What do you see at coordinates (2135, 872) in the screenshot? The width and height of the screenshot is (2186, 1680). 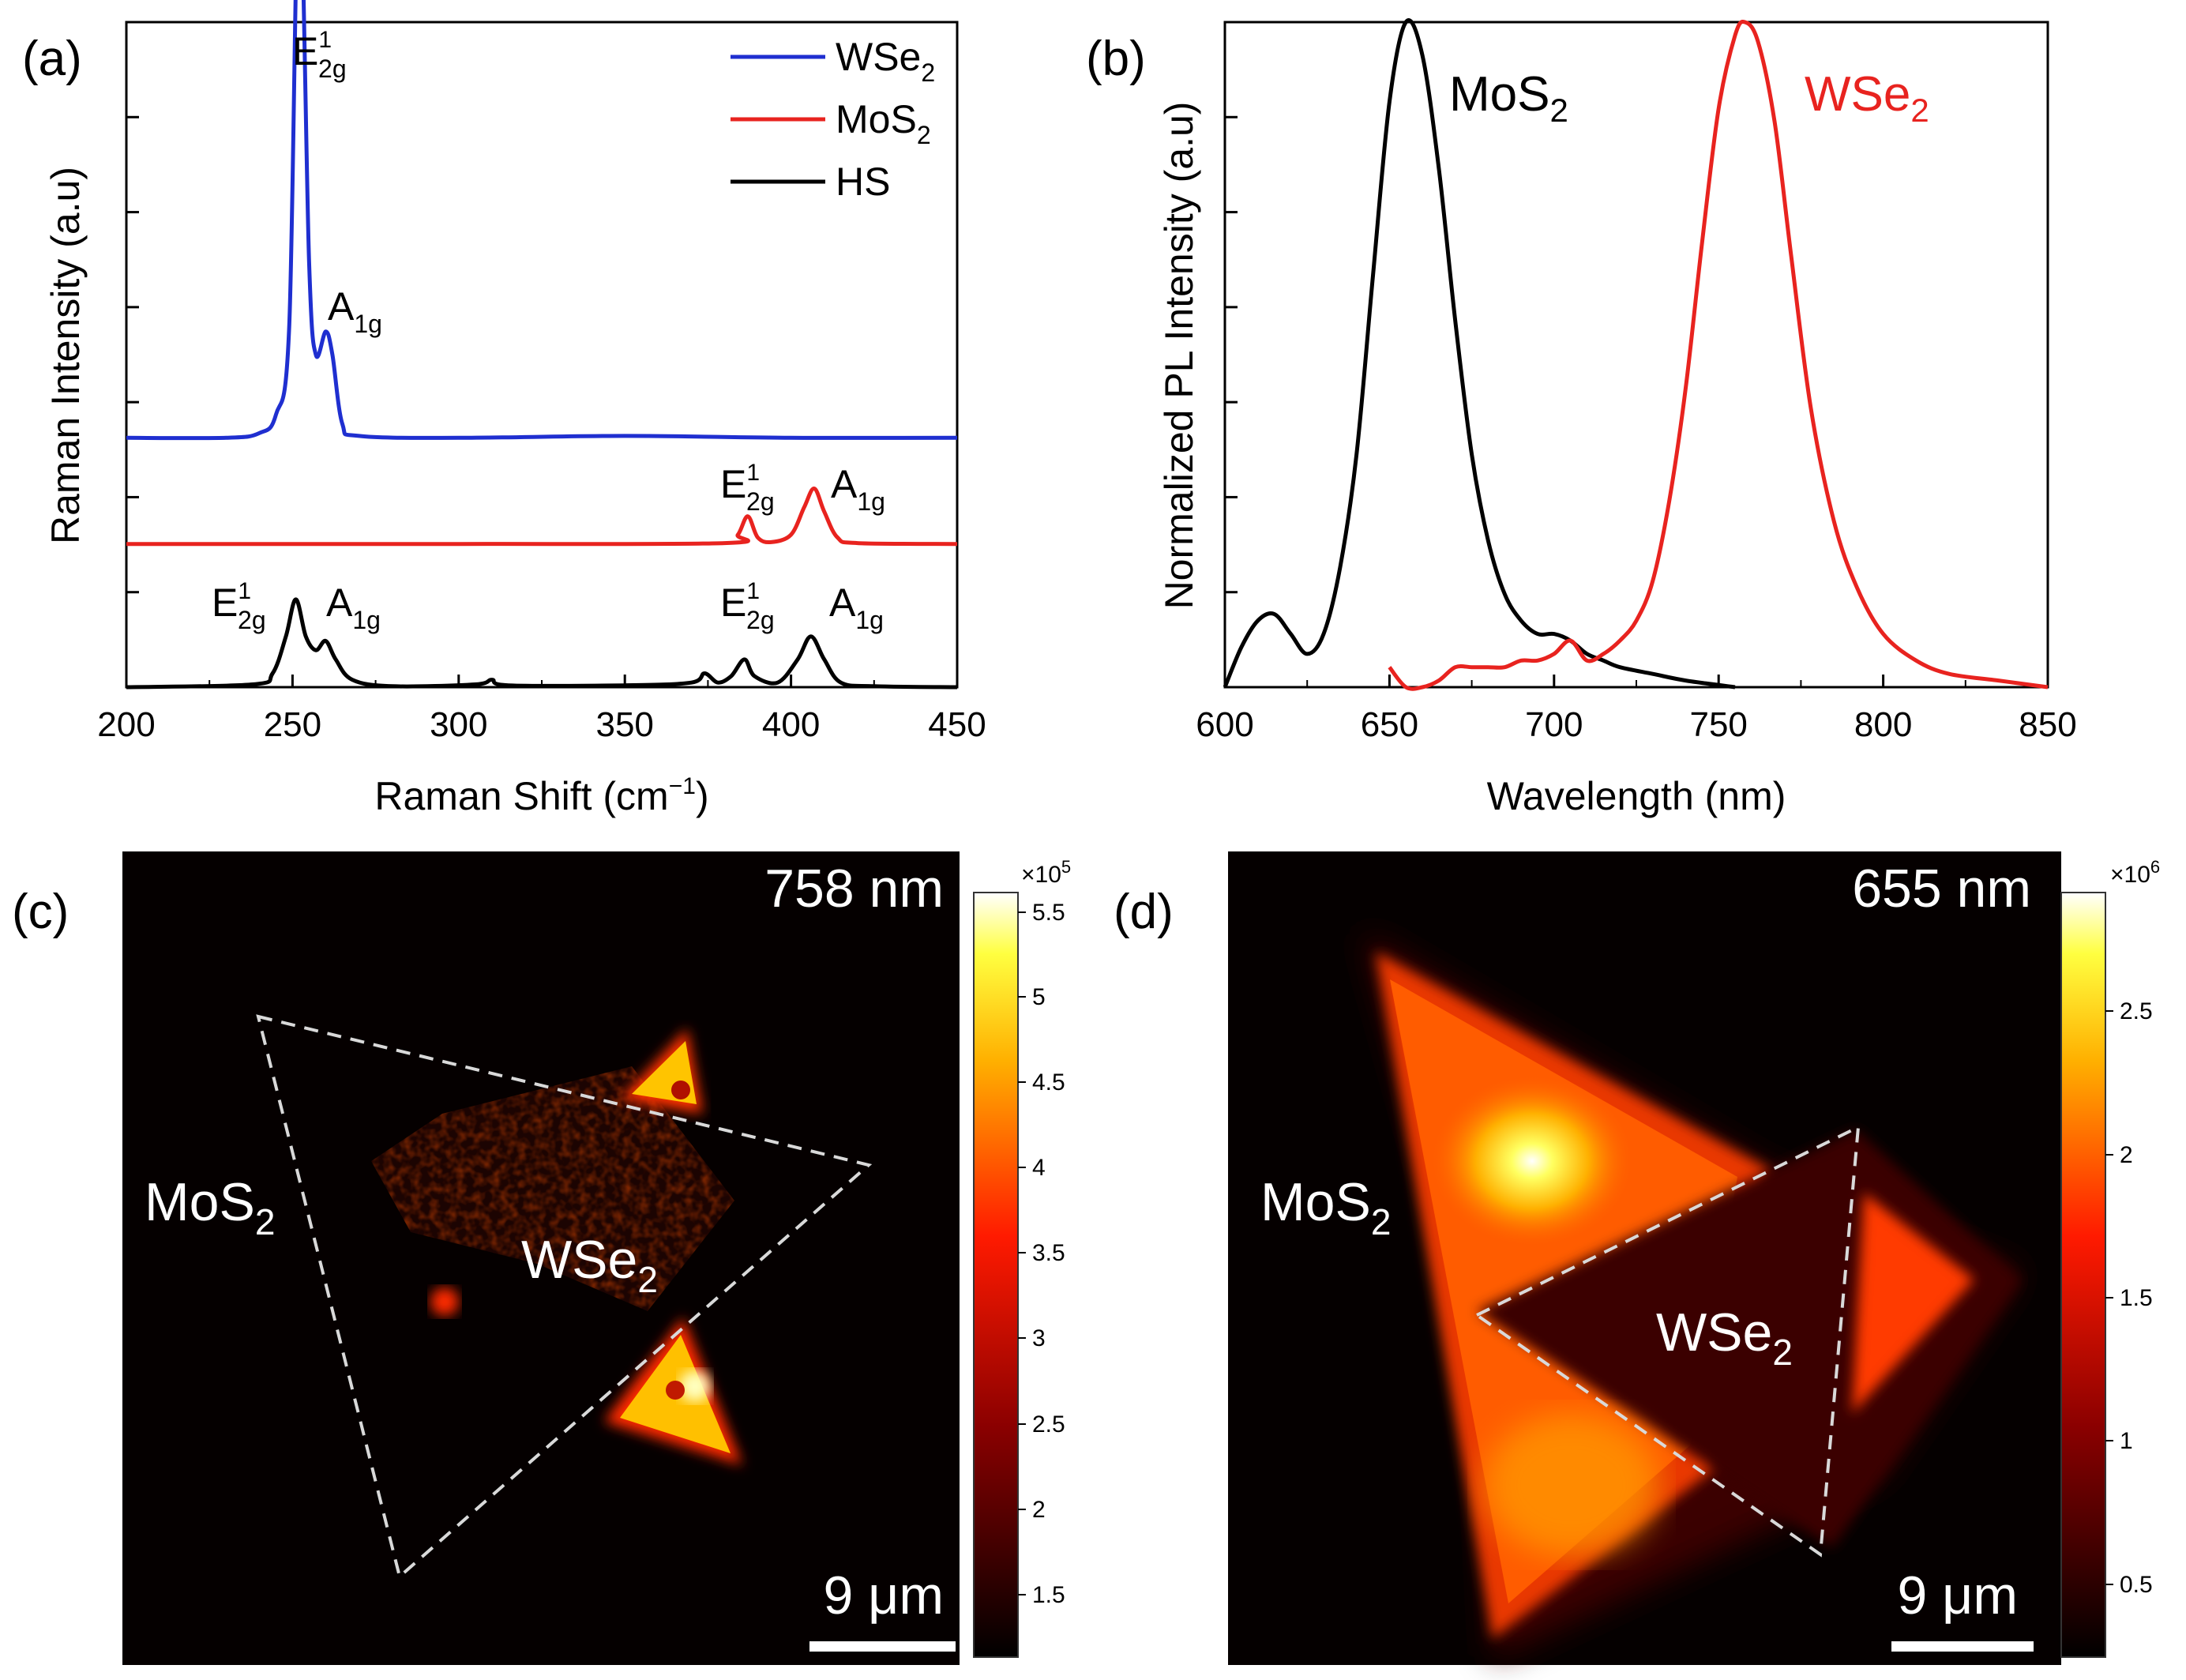 I see `colorbar-d-multiplier: ×10⁶` at bounding box center [2135, 872].